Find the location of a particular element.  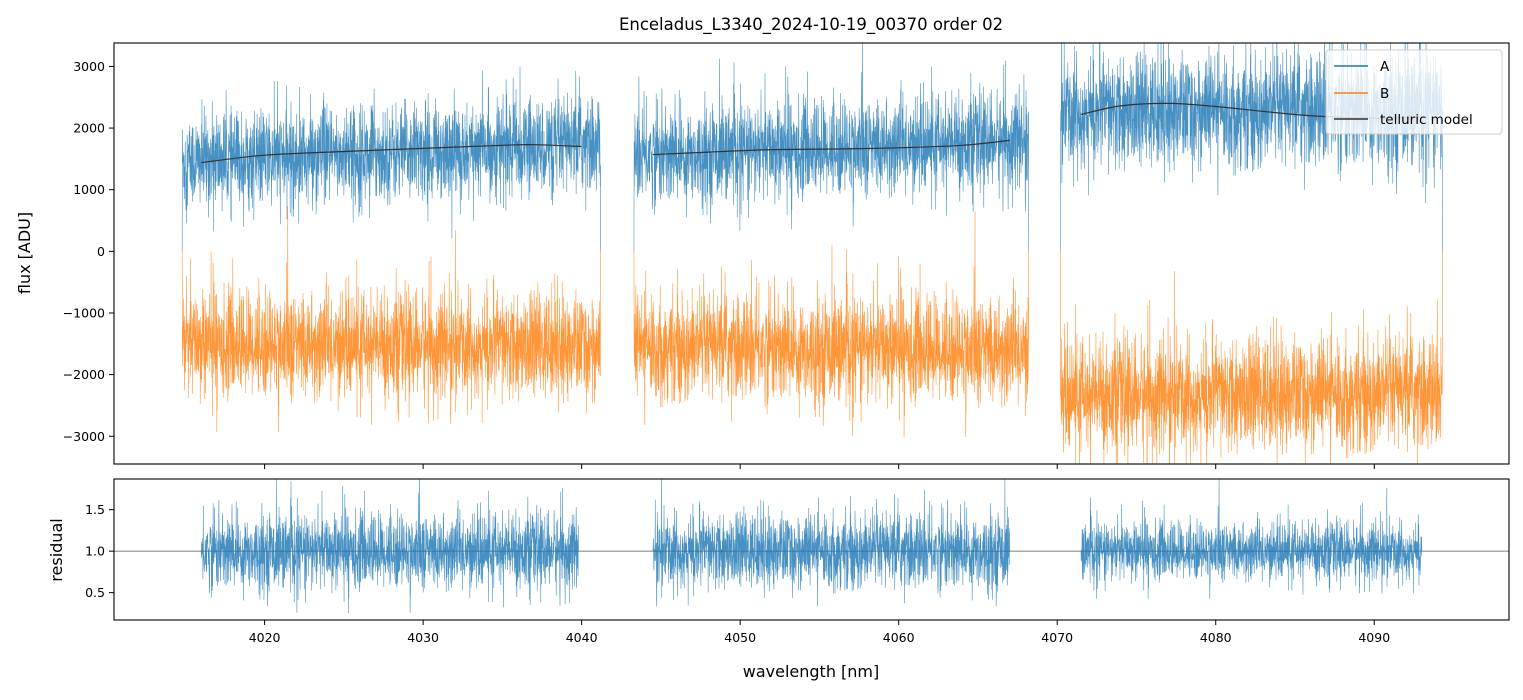

y-tick-label: 2000 is located at coordinates (89, 128).